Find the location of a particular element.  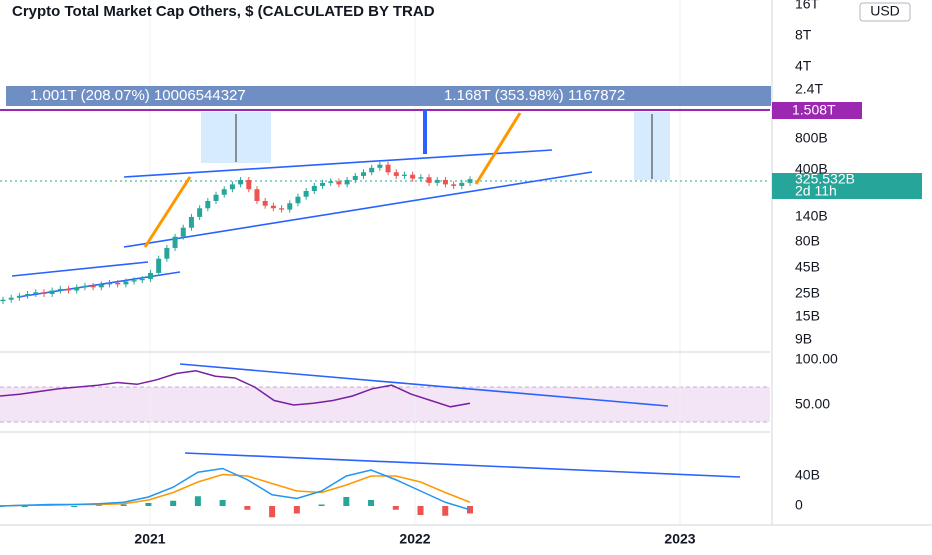

macd-macd is located at coordinates (235, 489).